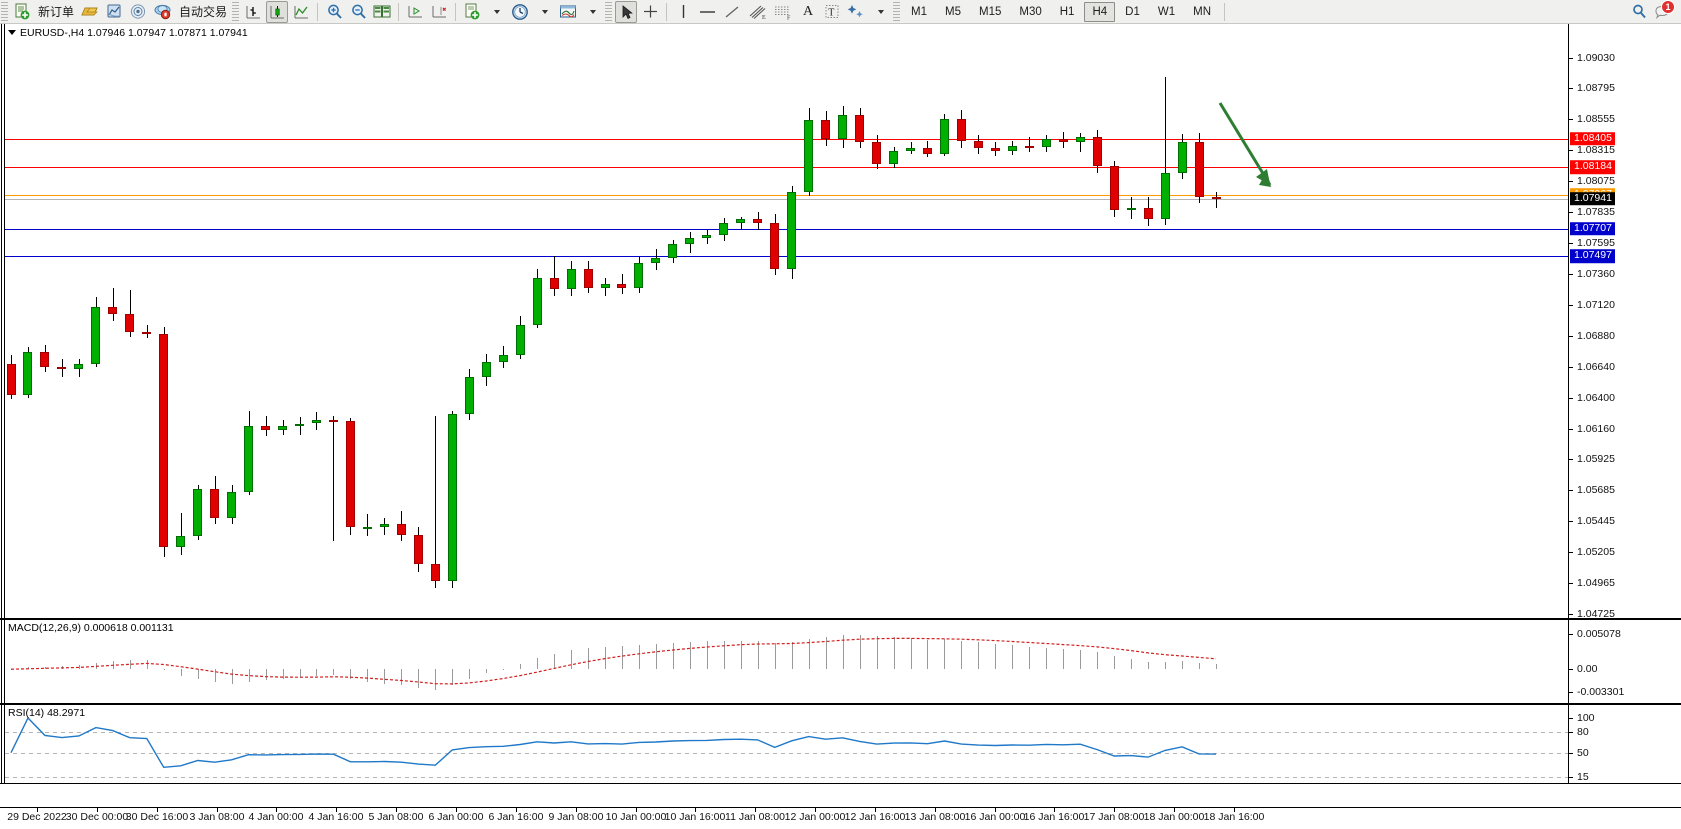 The image size is (1681, 829). What do you see at coordinates (544, 12) in the screenshot?
I see `period-dropdown` at bounding box center [544, 12].